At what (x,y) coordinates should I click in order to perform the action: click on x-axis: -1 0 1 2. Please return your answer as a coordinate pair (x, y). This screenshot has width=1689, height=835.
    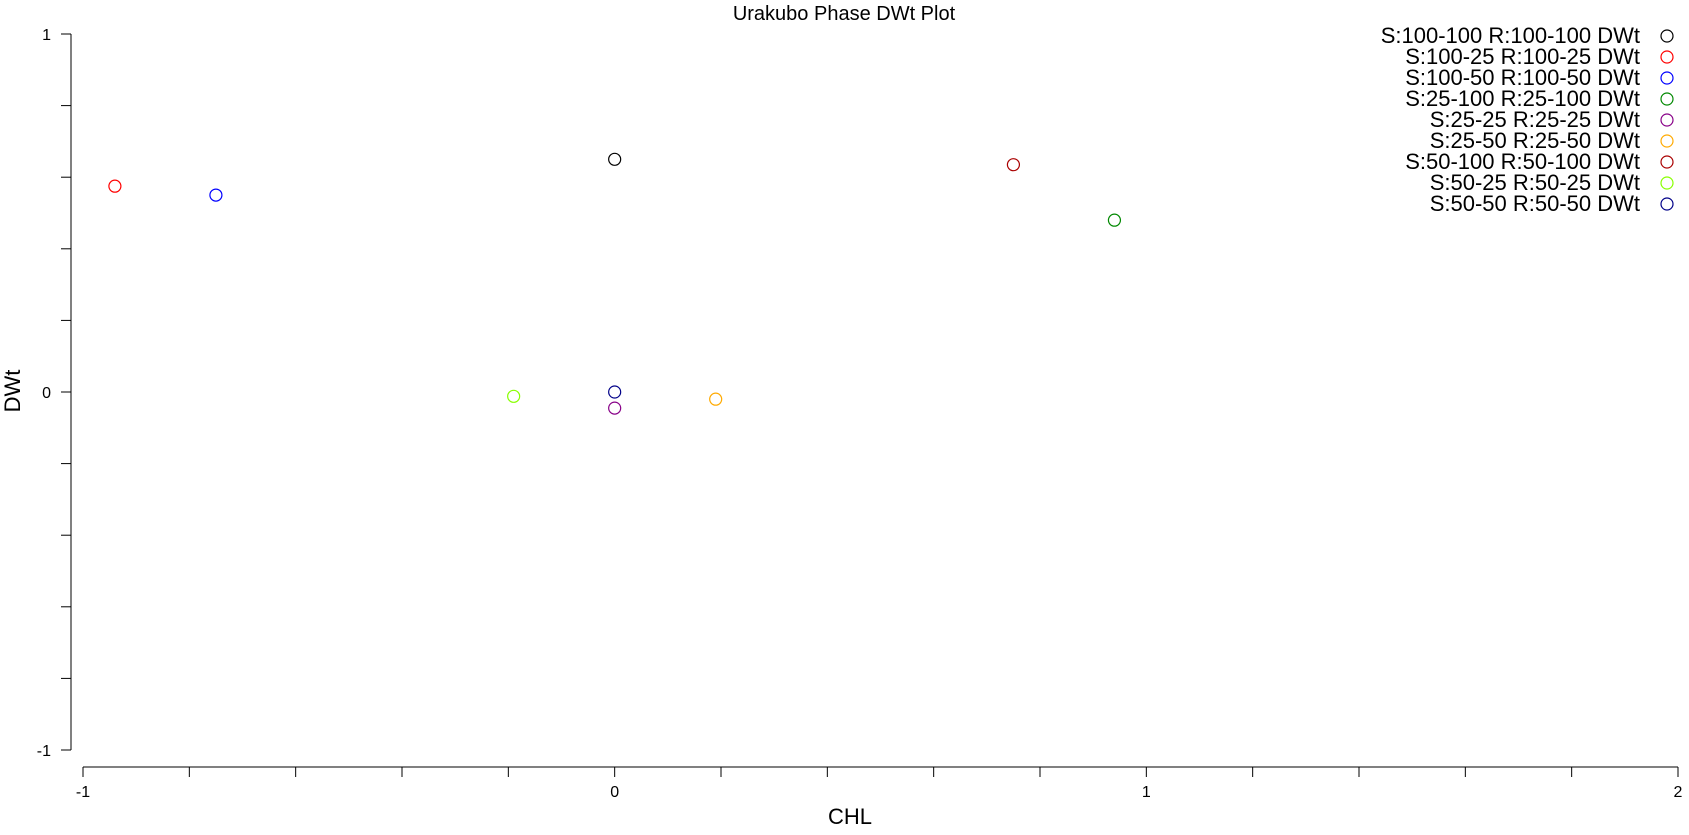
    Looking at the image, I should click on (879, 783).